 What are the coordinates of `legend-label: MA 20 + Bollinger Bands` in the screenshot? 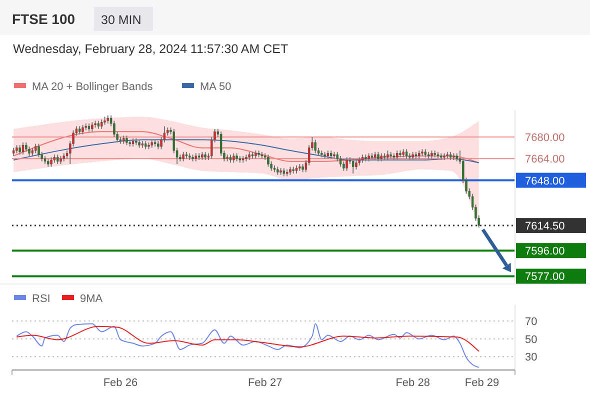 It's located at (93, 87).